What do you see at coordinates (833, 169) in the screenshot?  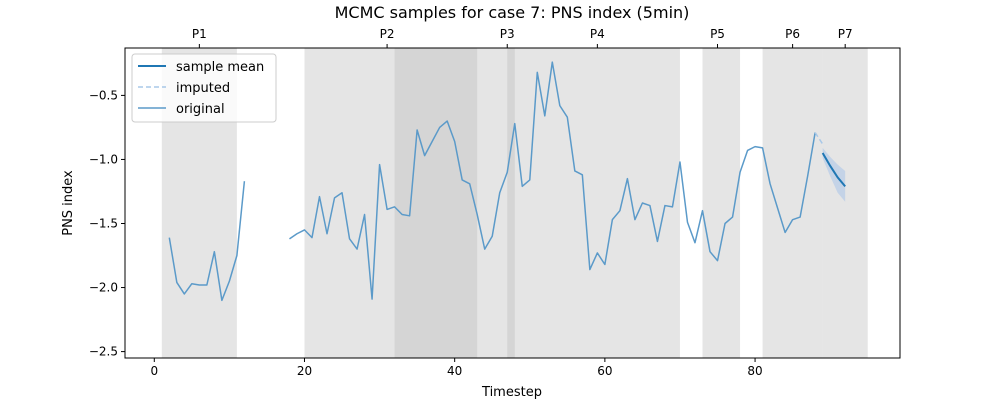 I see `sample-mean-series` at bounding box center [833, 169].